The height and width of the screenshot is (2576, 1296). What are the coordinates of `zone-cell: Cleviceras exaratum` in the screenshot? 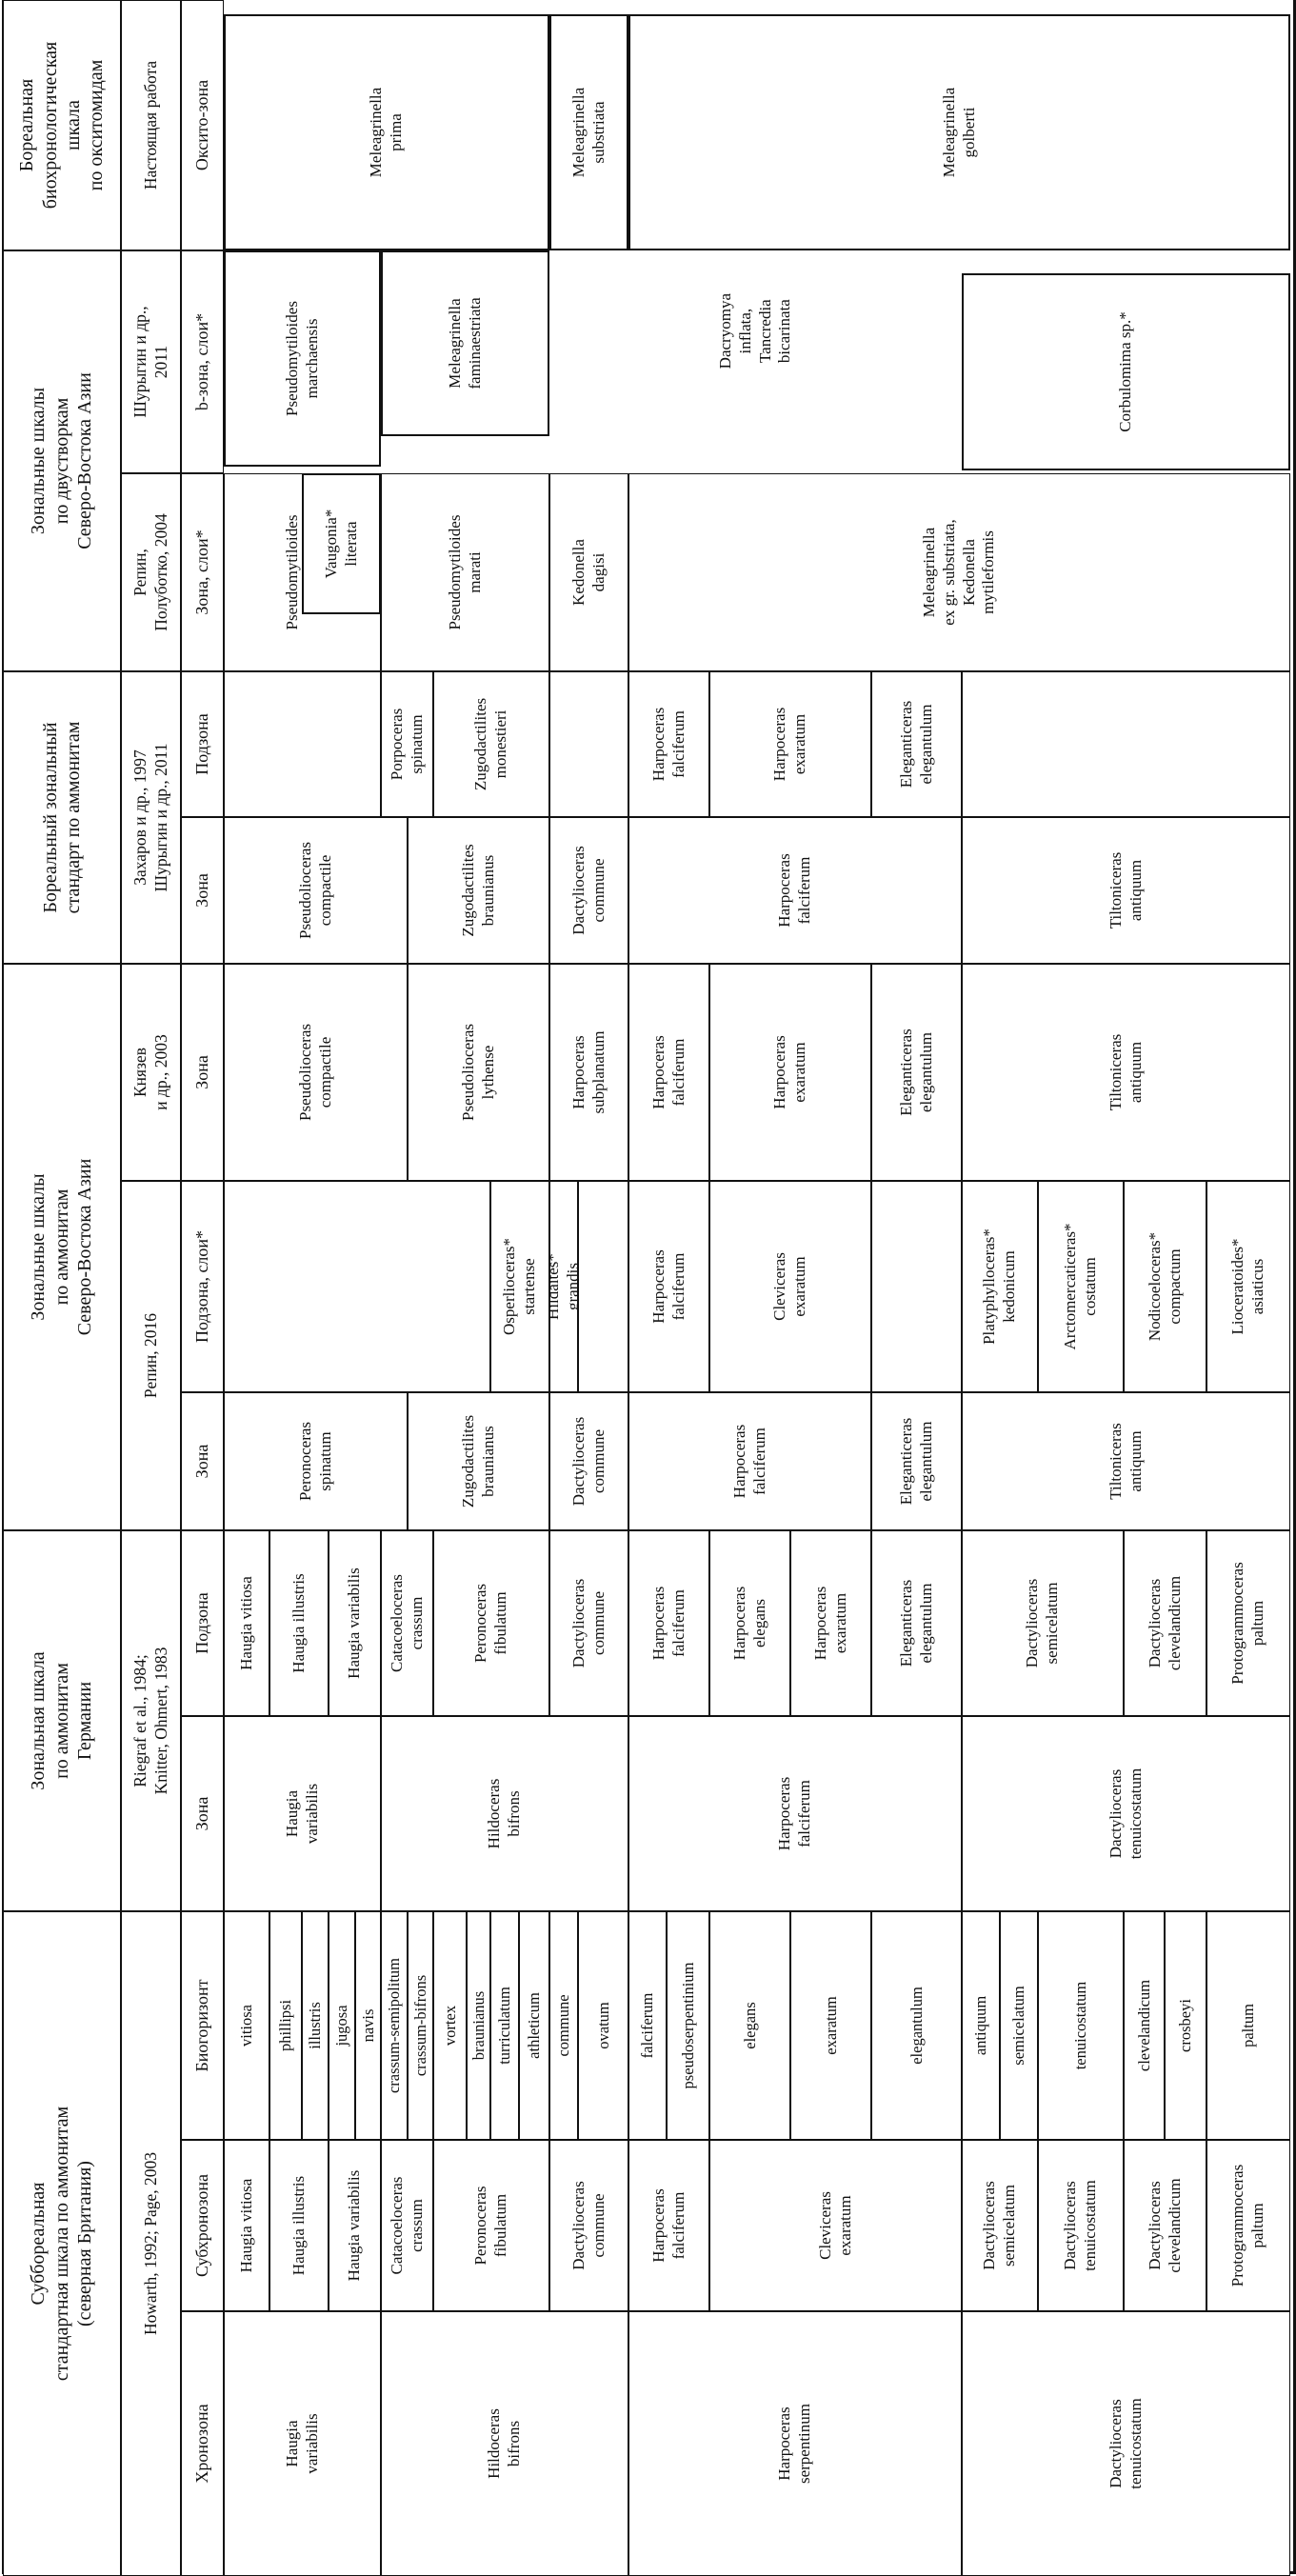 It's located at (790, 1286).